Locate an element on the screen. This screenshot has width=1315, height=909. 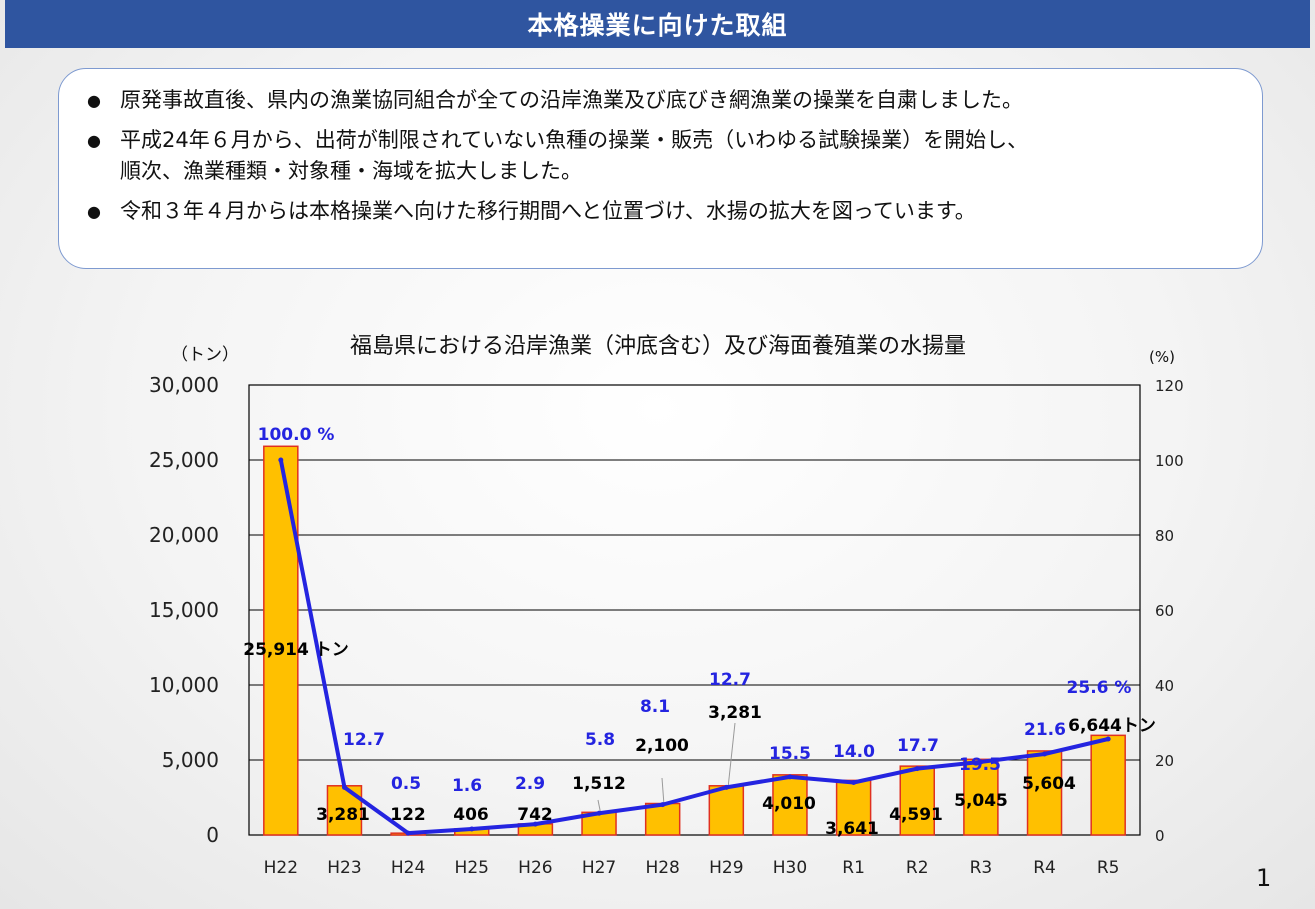
line-value-label: 25.6 % is located at coordinates (1099, 688).